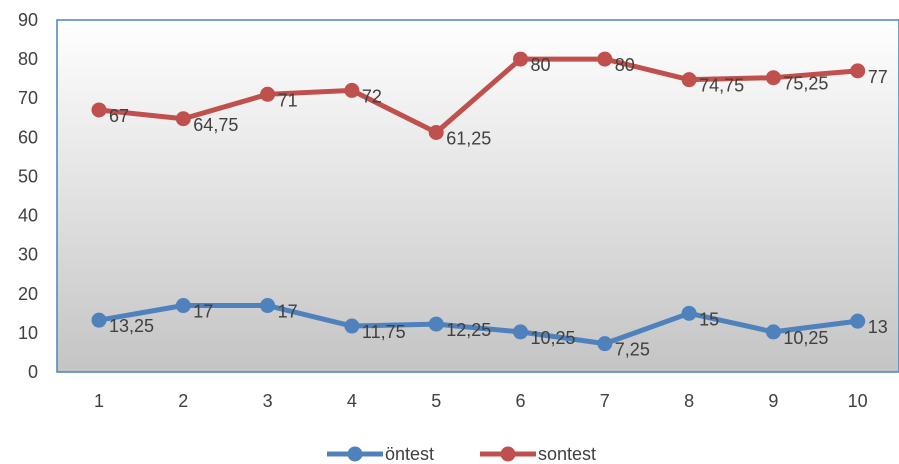  Describe the element at coordinates (481, 401) in the screenshot. I see `x-axis: 1 2 3 4 5 6 7 8 9 10` at that location.